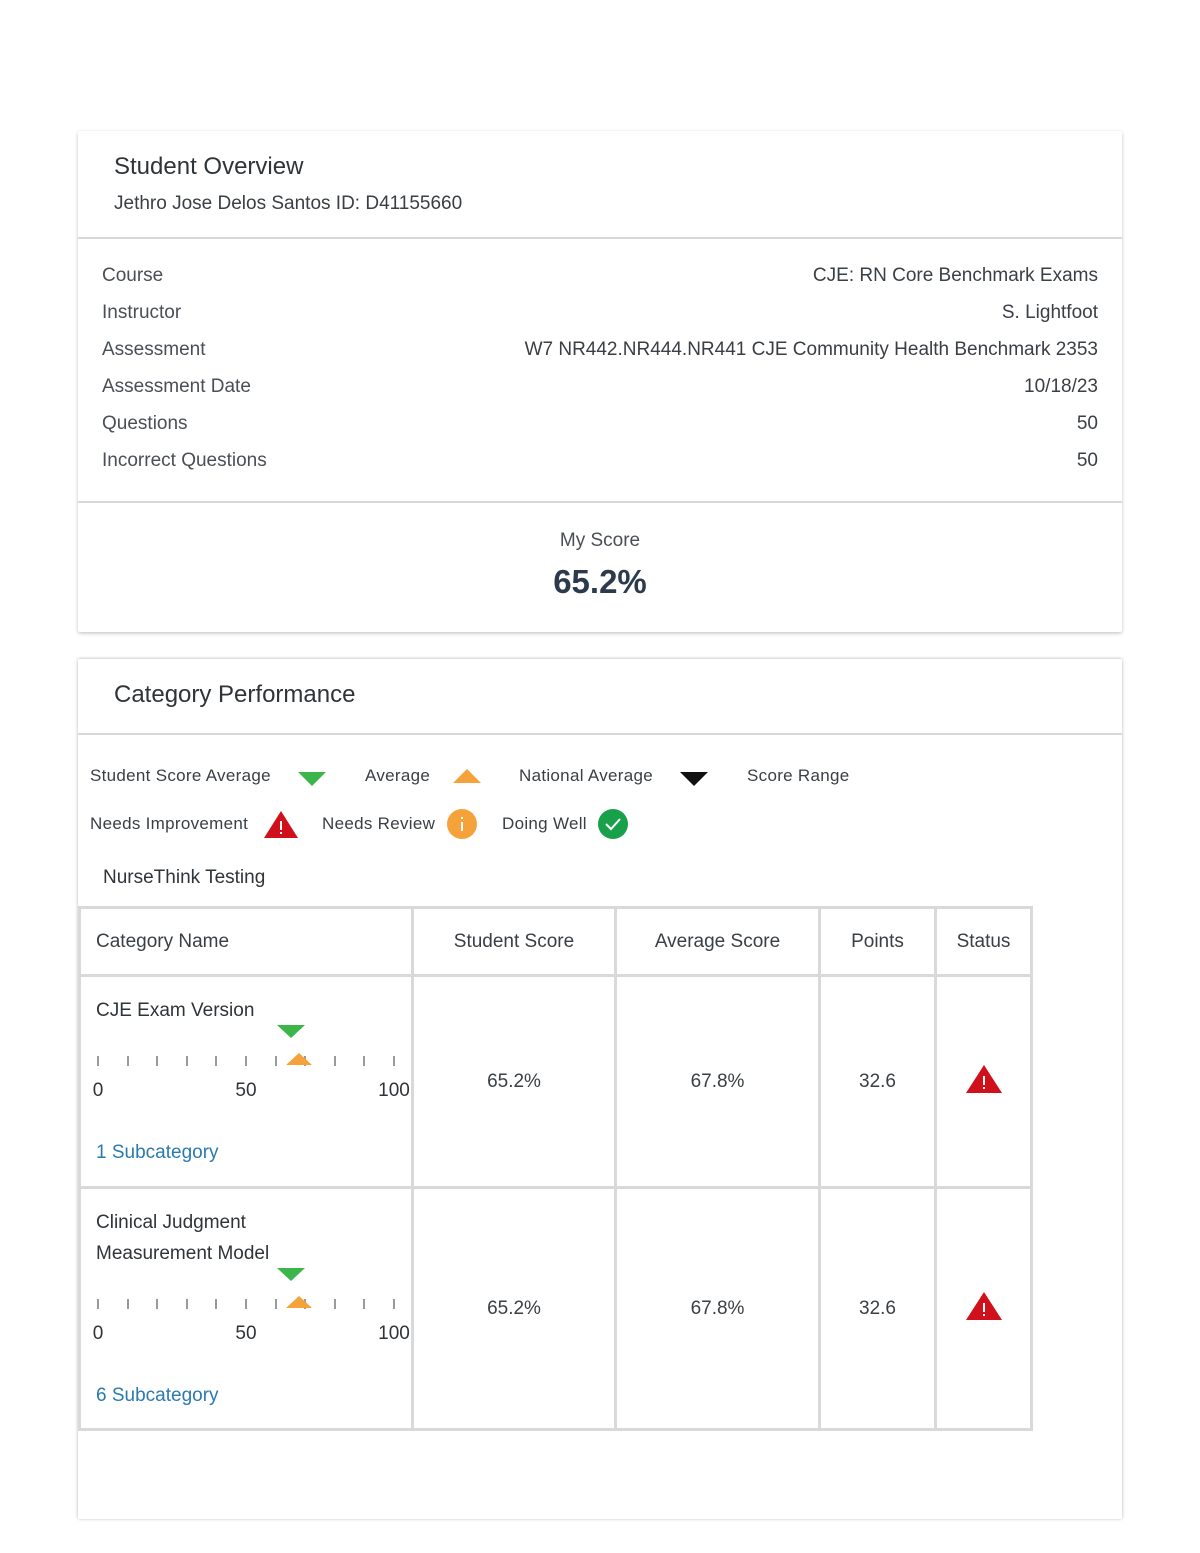  What do you see at coordinates (600, 391) in the screenshot?
I see `info-row-assessment-date: Assessment Date 10/18/23` at bounding box center [600, 391].